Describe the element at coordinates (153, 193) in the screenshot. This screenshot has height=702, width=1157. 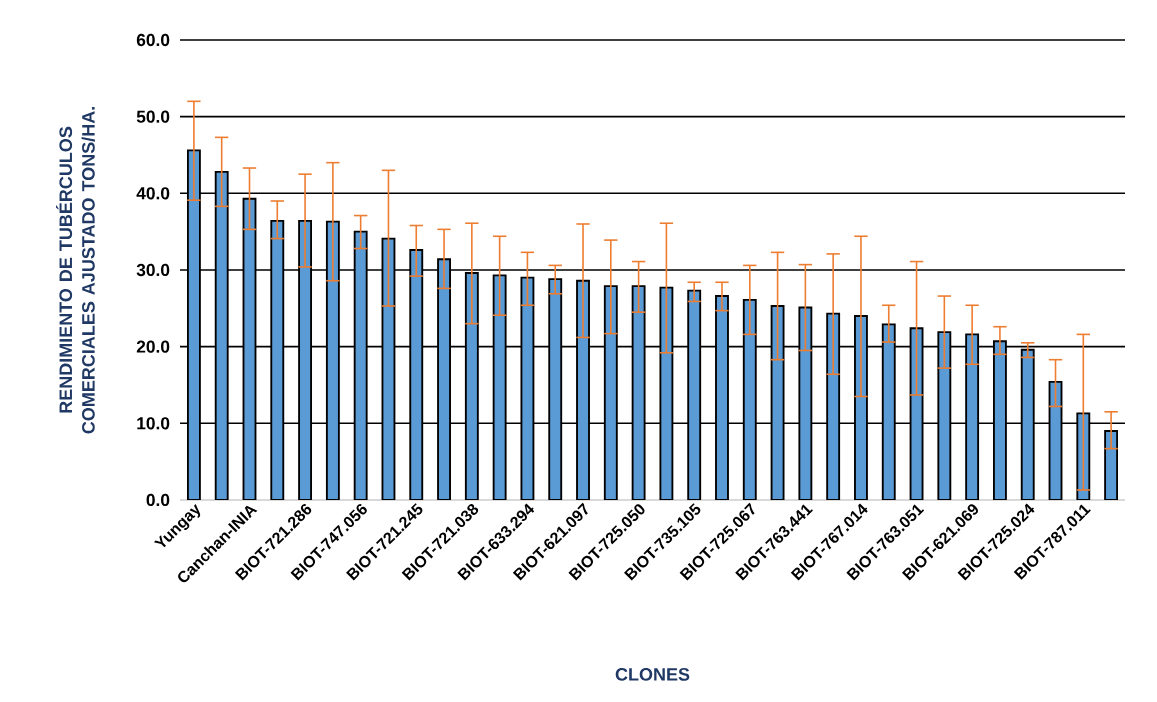
I see `y-tick-label: 40.0` at that location.